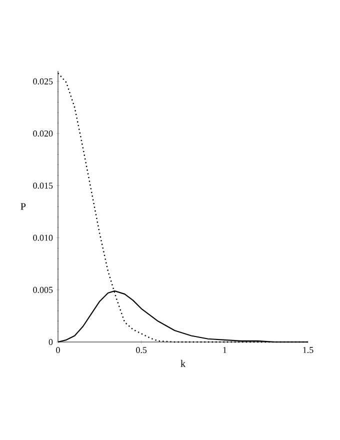 This screenshot has width=340, height=440. What do you see at coordinates (43, 185) in the screenshot?
I see `y-tick-label: 0.015` at bounding box center [43, 185].